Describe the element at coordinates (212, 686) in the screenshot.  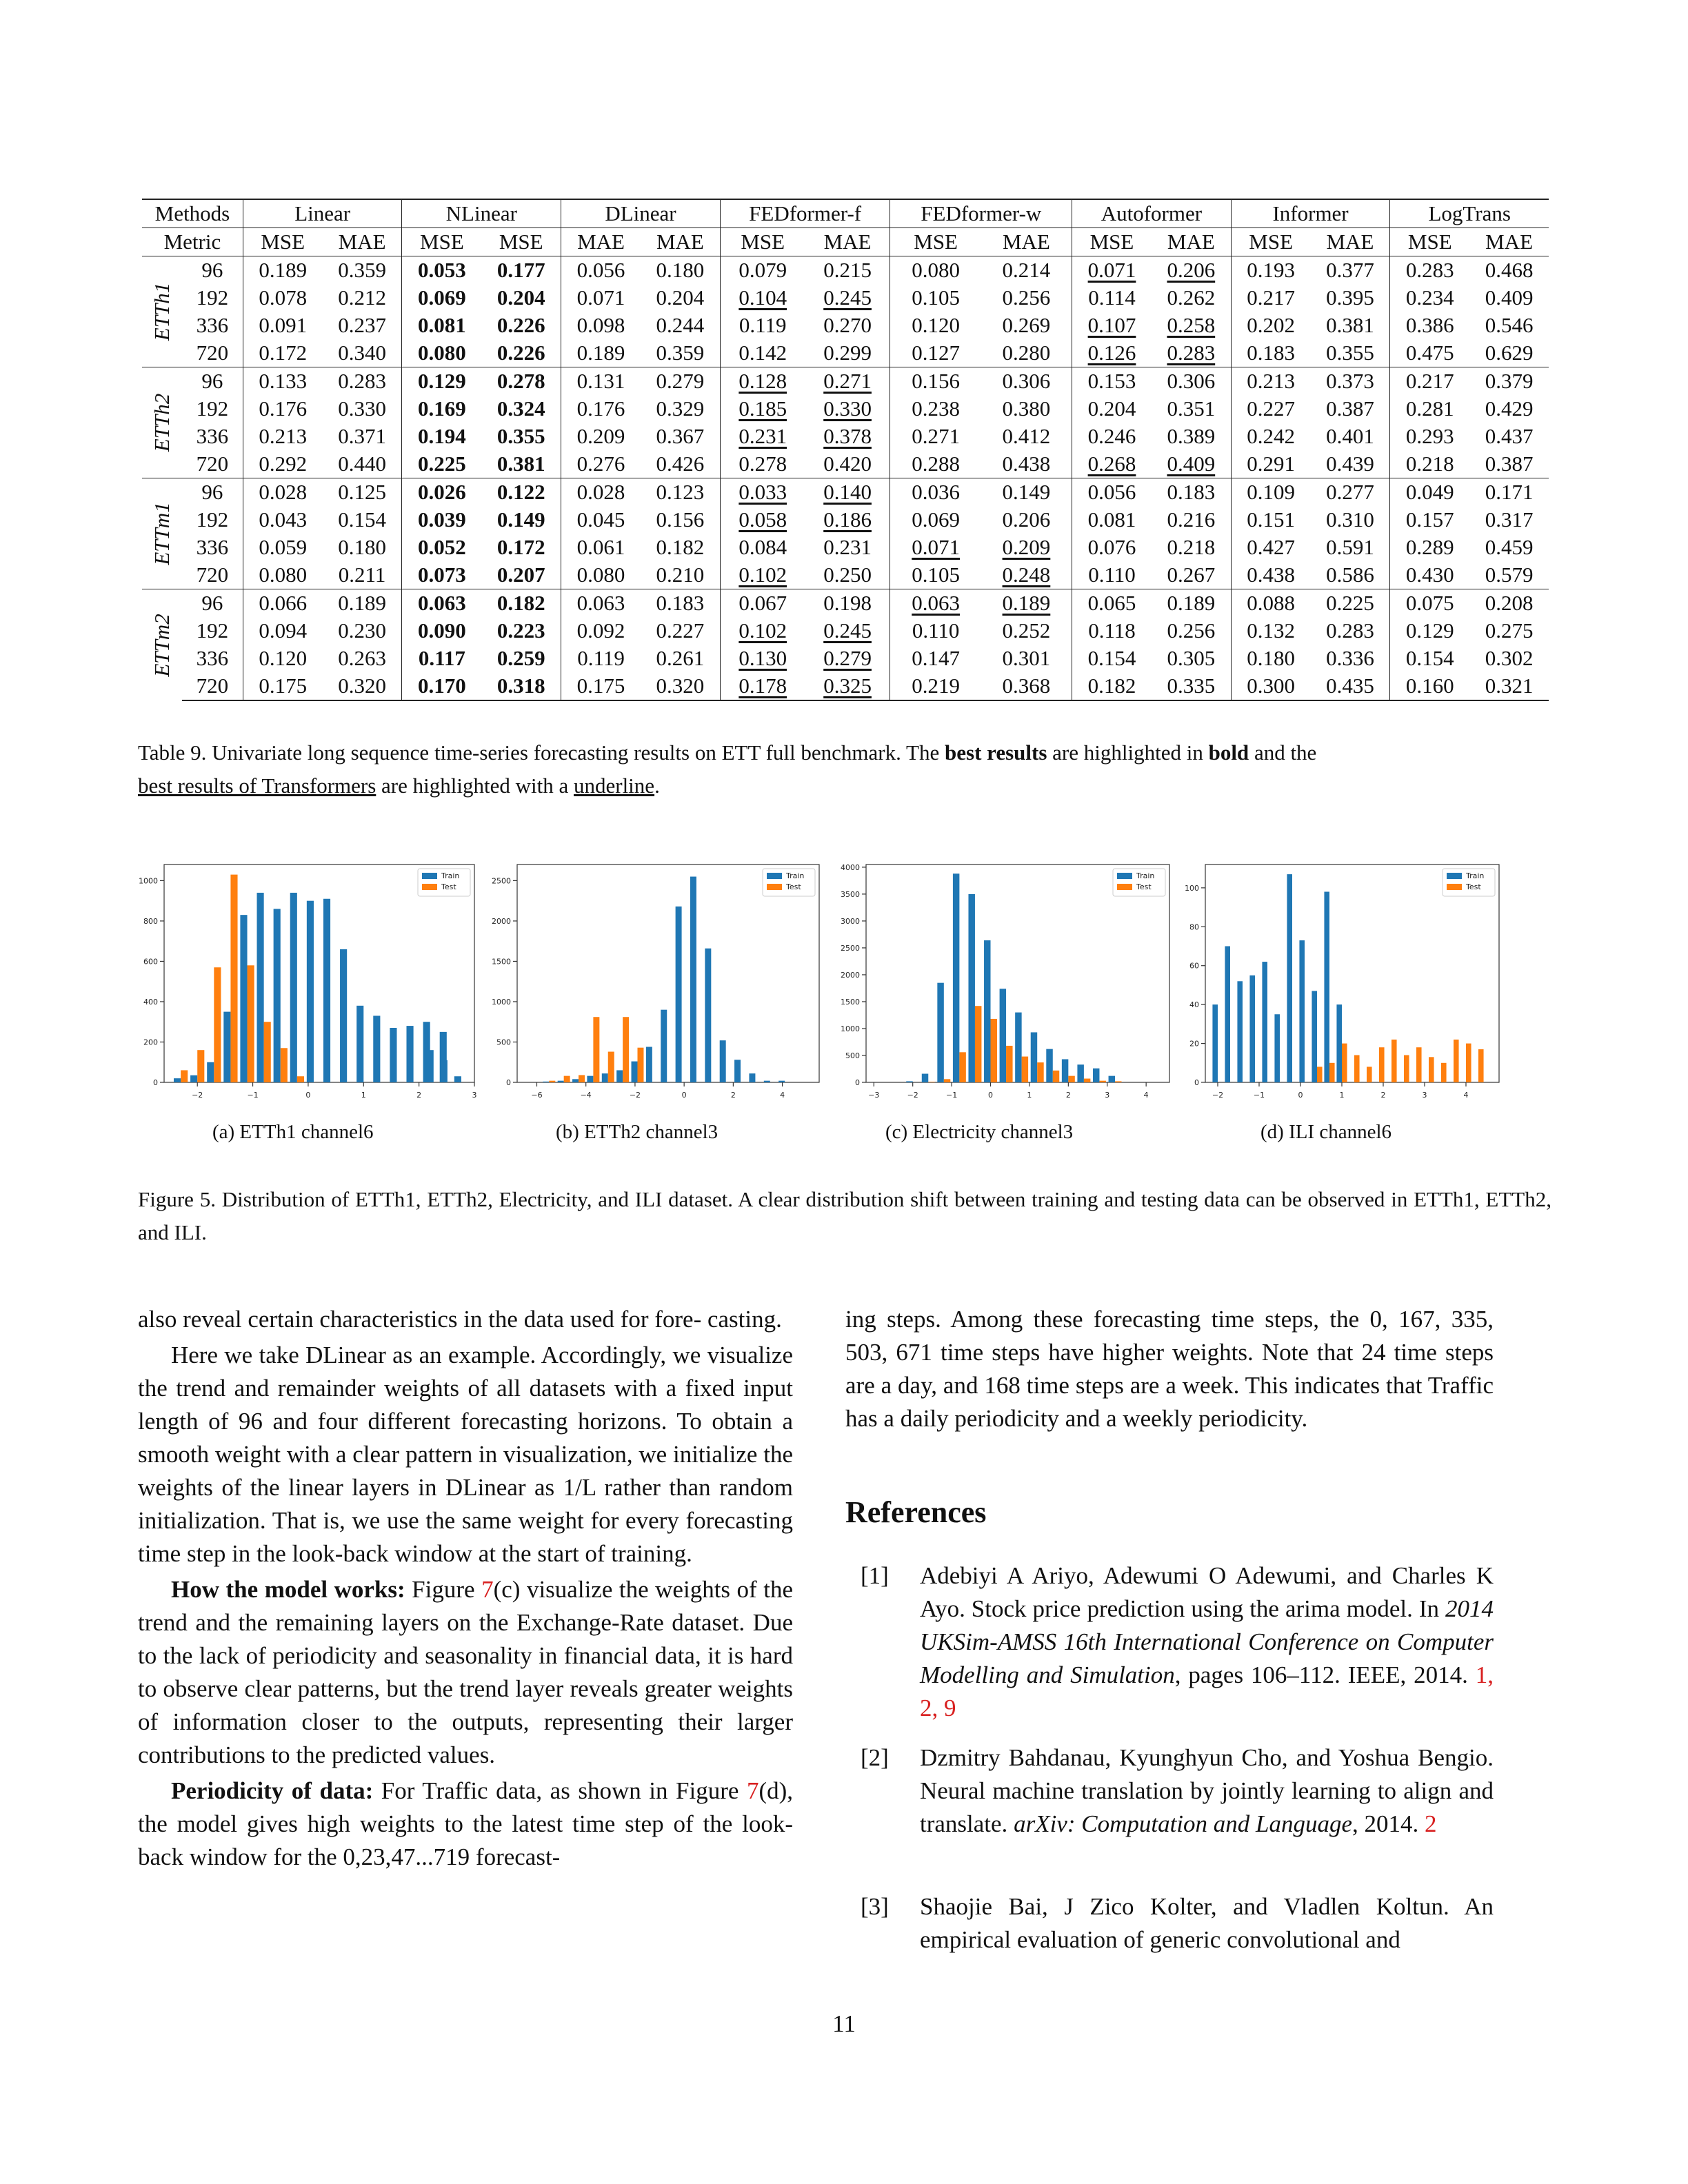
I see `horizon-cell: 720` at that location.